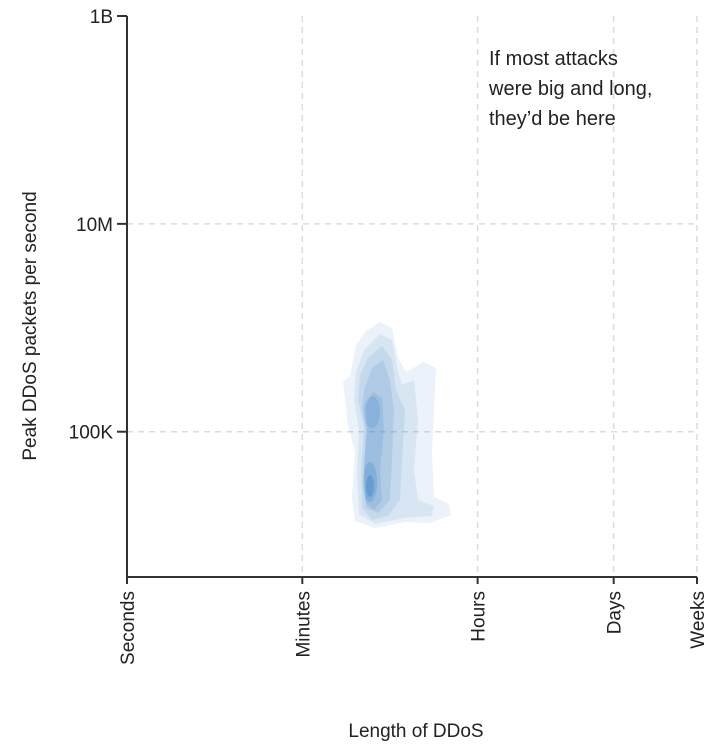  What do you see at coordinates (101, 17) in the screenshot?
I see `y-tick-label-1b: 1B` at bounding box center [101, 17].